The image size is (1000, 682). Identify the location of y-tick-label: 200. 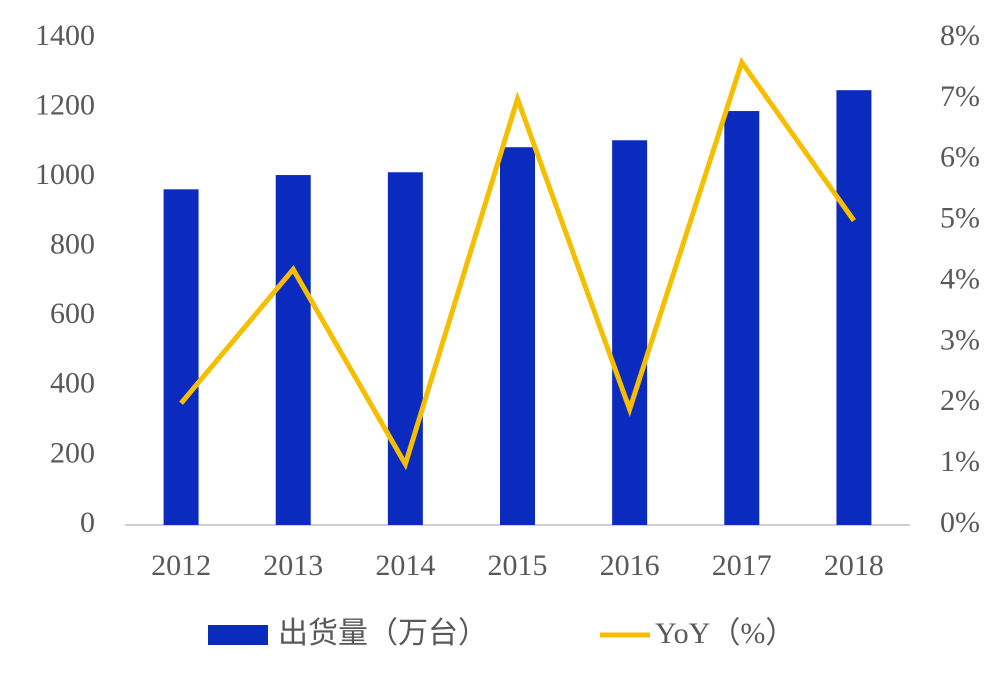
(72, 452).